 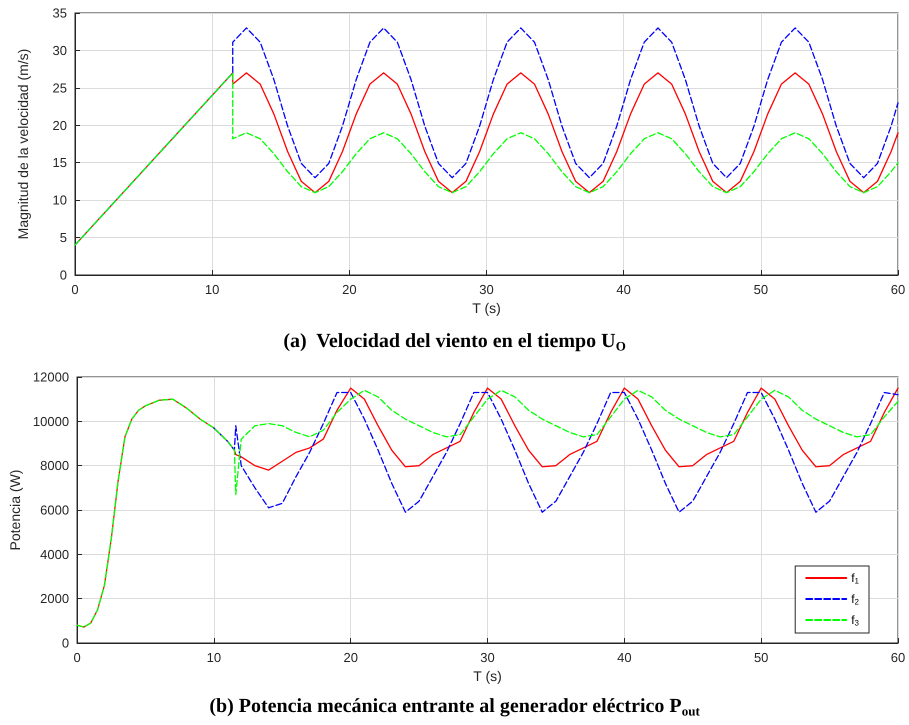 I want to click on y-tick-label: 20, so click(x=59, y=125).